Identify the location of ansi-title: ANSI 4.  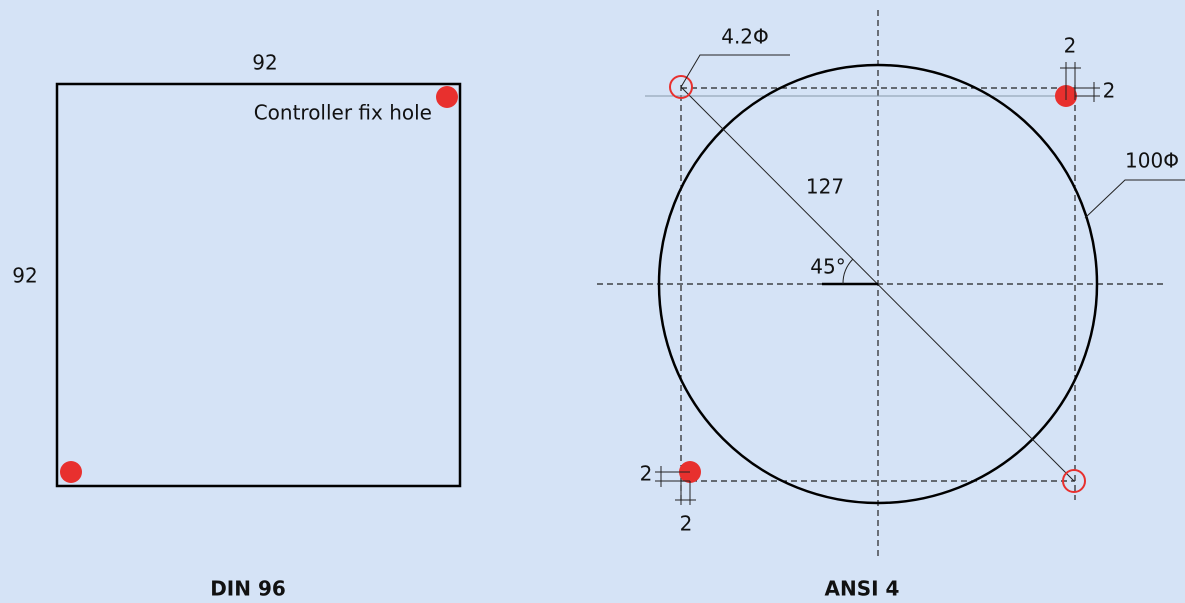
(862, 589).